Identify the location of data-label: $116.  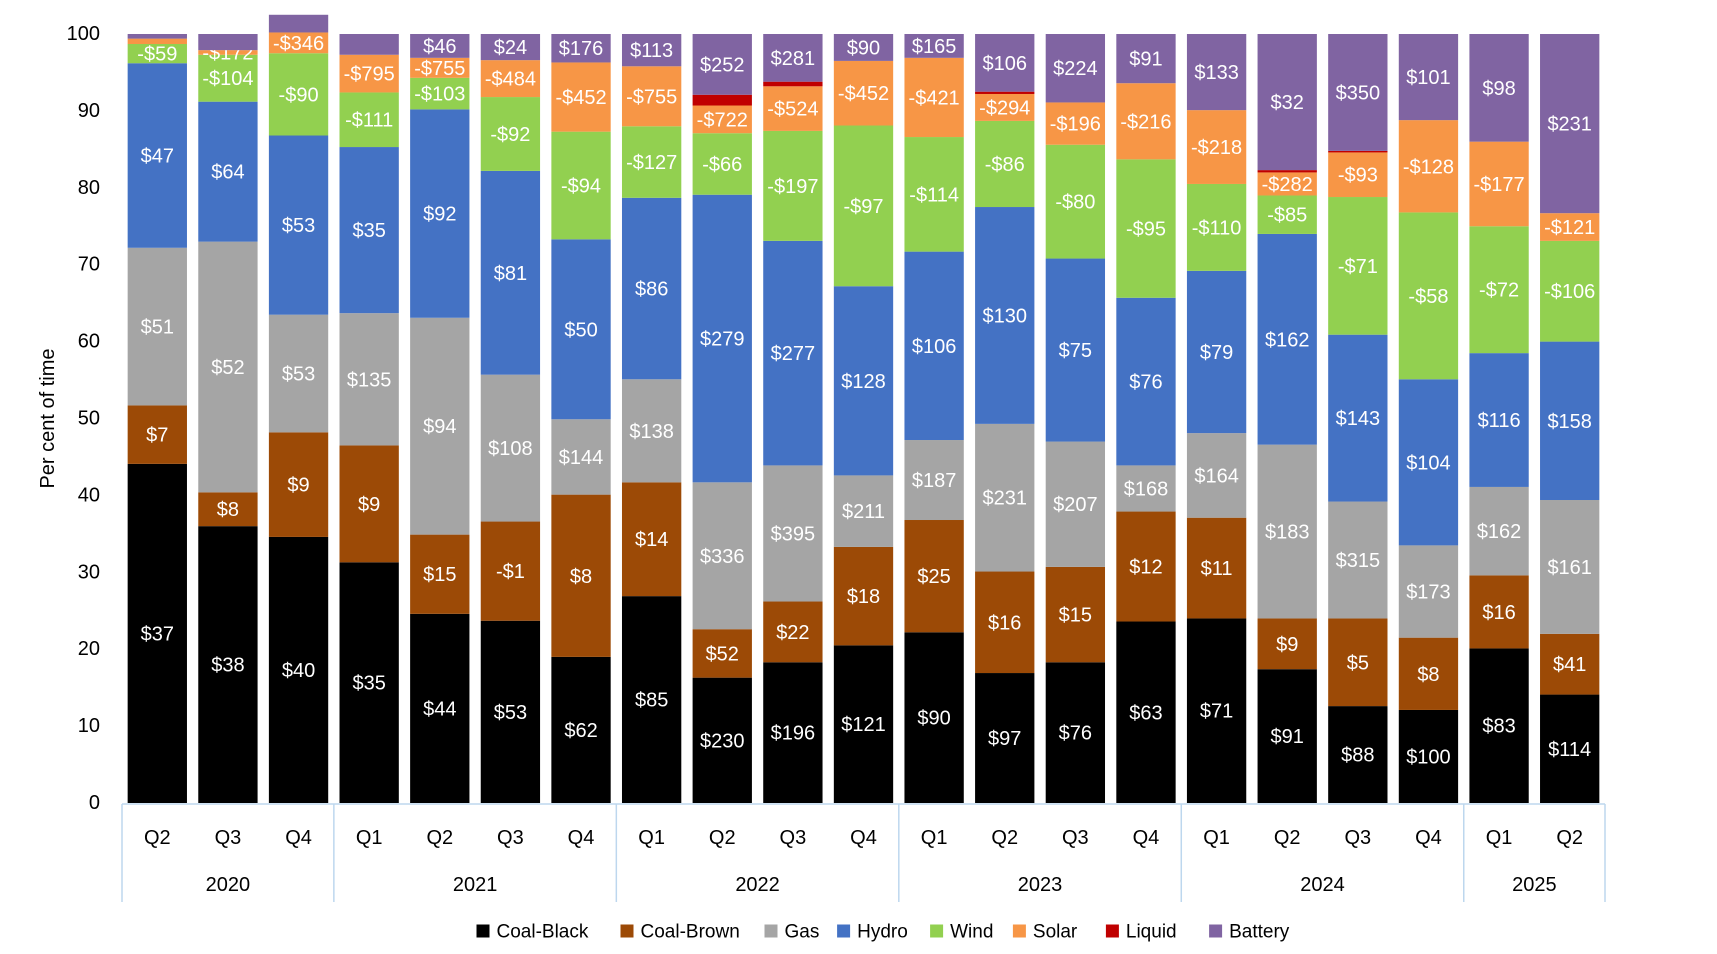
(1499, 421).